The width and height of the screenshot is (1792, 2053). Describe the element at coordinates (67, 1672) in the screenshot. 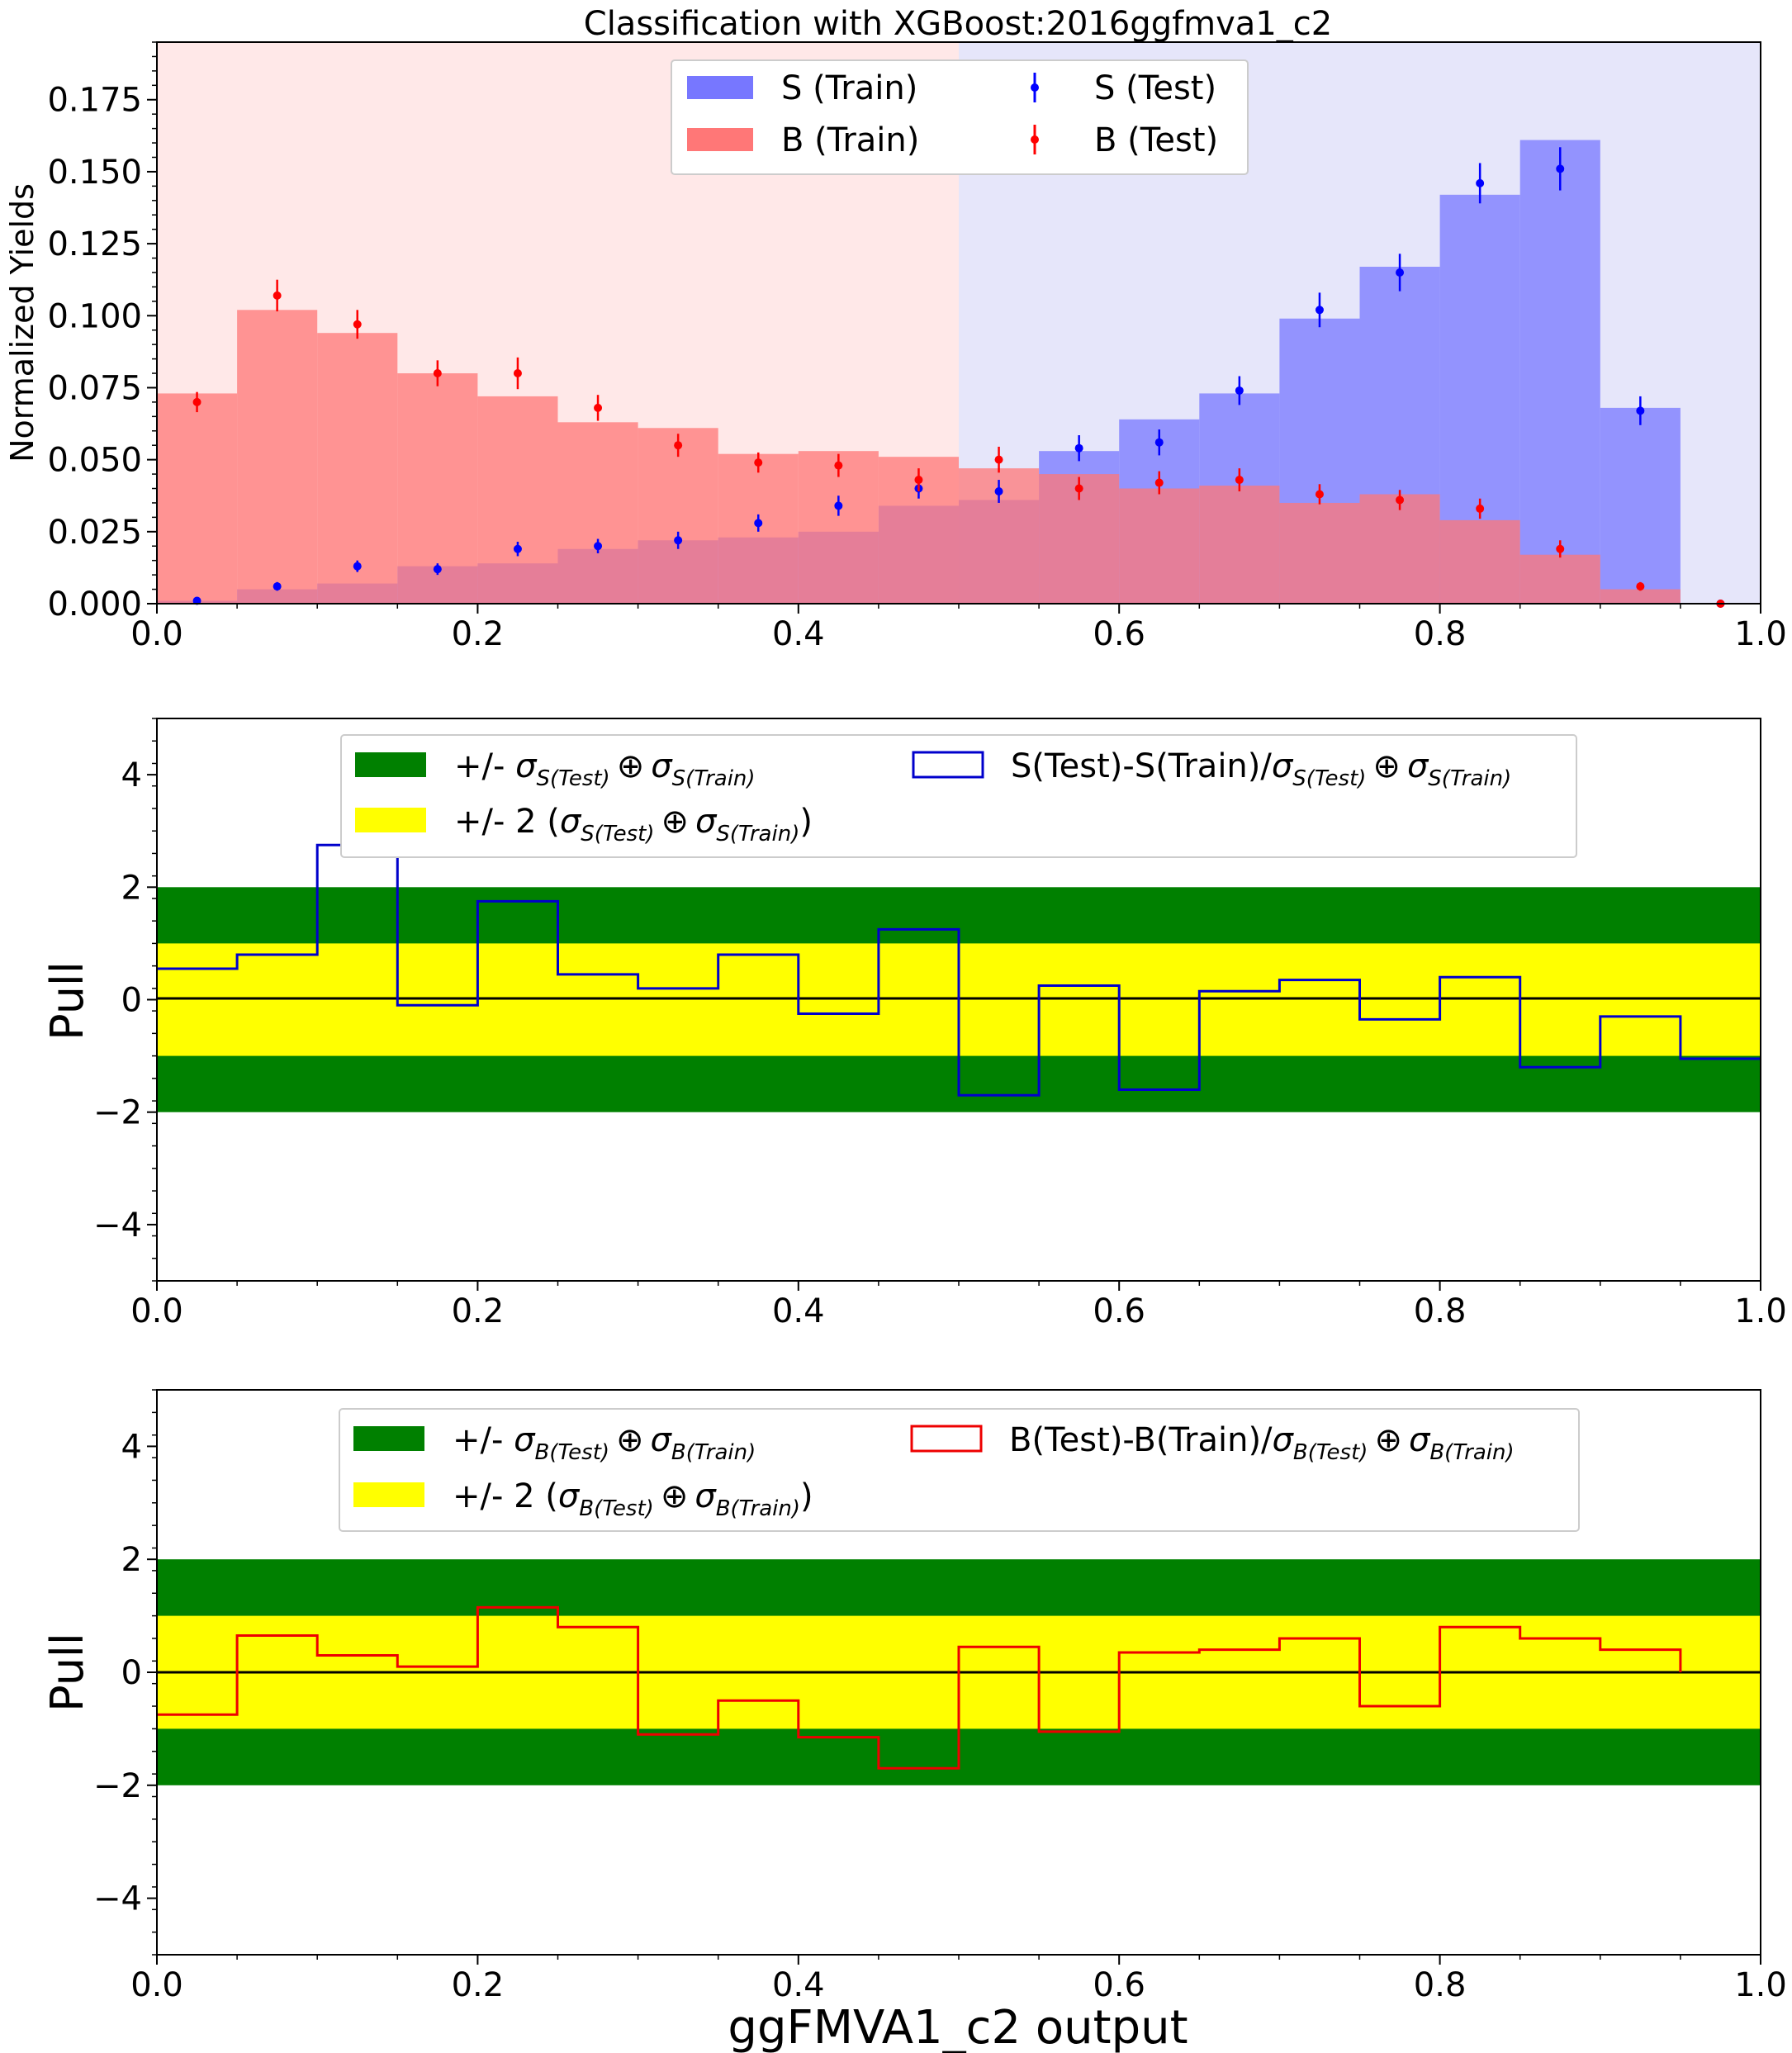

I see `background-pull-y-axis-label: Pull` at that location.